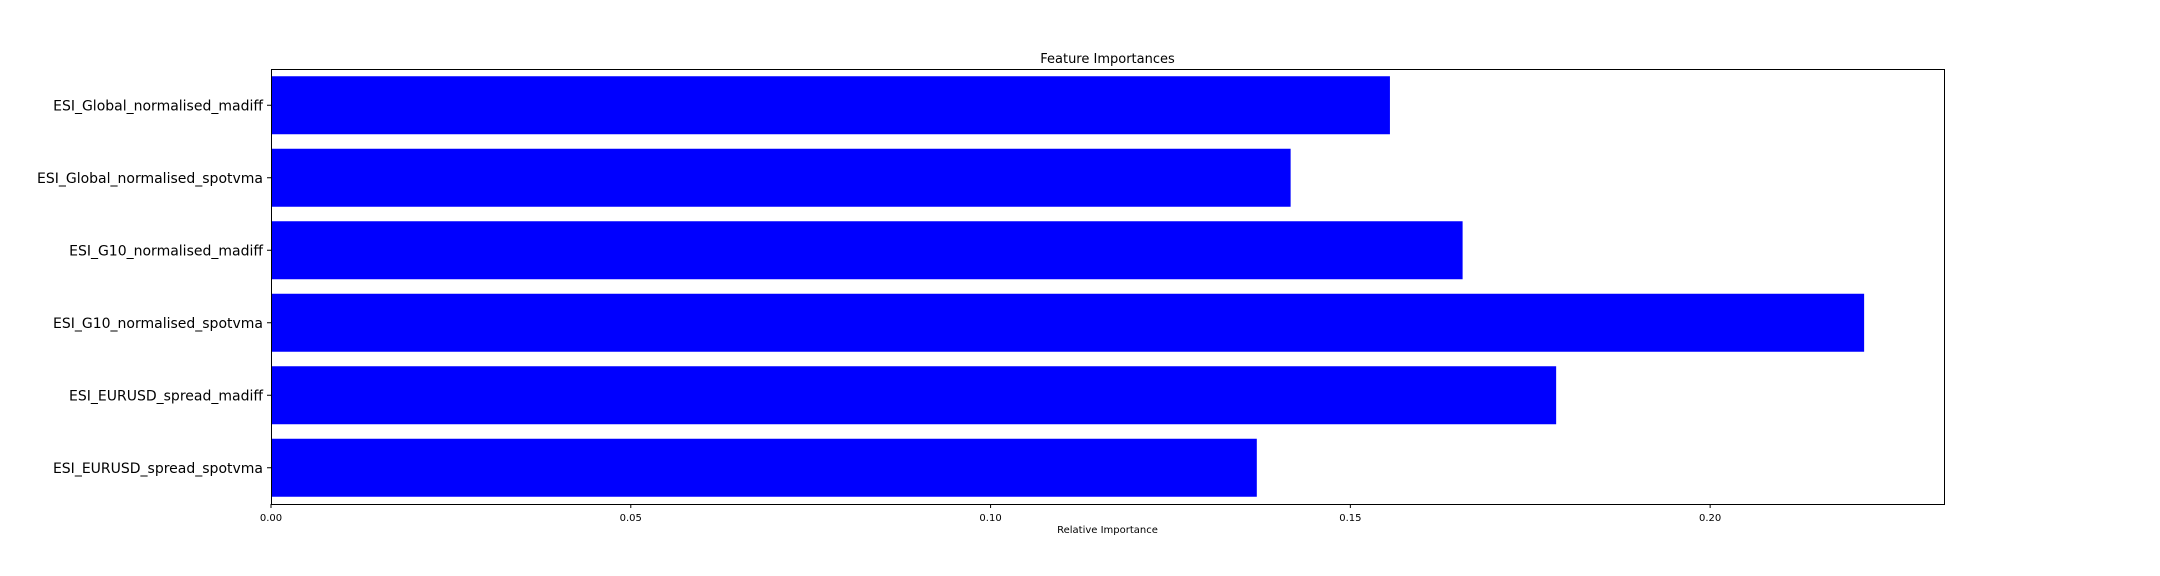  What do you see at coordinates (271, 518) in the screenshot?
I see `x-tick-label: 0.00` at bounding box center [271, 518].